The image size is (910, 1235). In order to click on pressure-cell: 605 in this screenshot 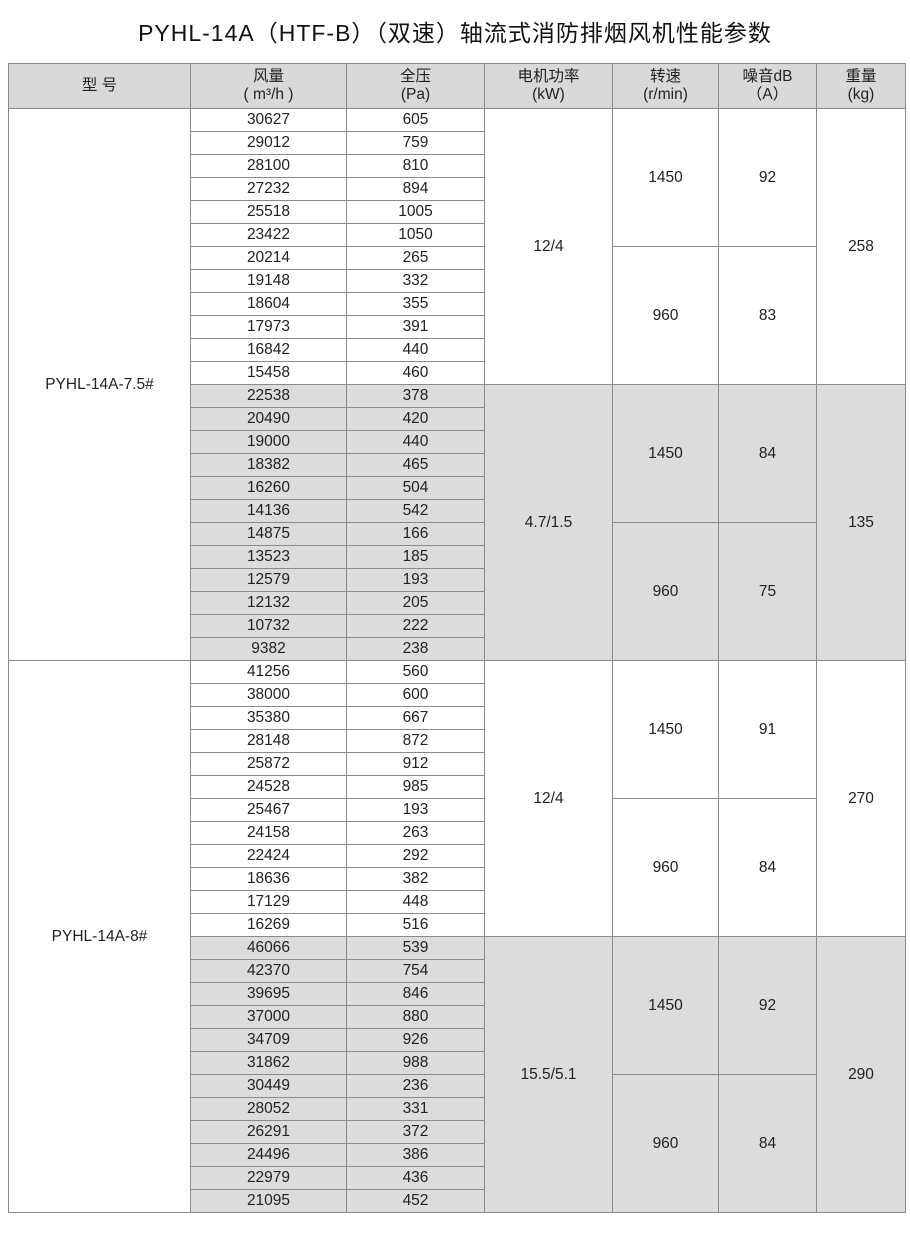, I will do `click(415, 120)`.